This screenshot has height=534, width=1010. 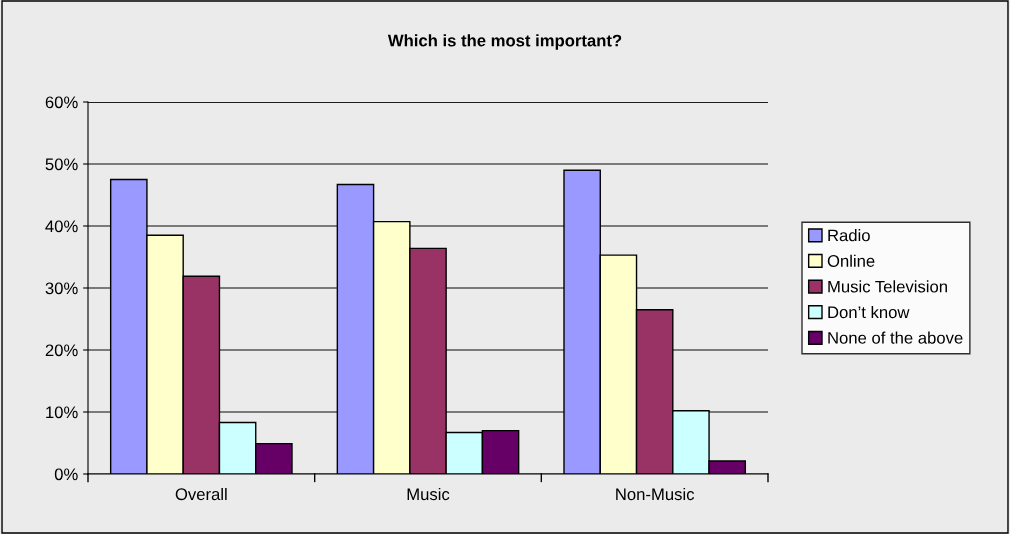 What do you see at coordinates (849, 235) in the screenshot?
I see `legend-label: Radio` at bounding box center [849, 235].